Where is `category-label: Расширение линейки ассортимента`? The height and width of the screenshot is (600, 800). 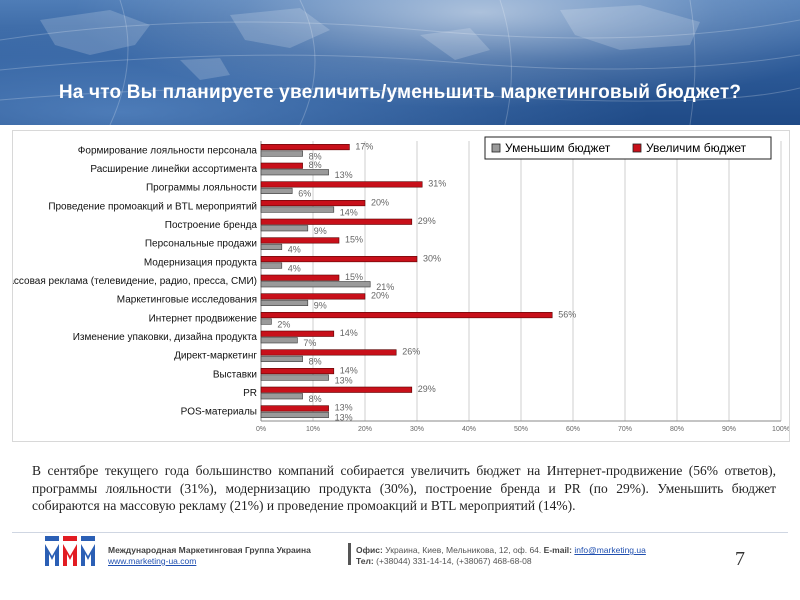
category-label: Расширение линейки ассортимента is located at coordinates (173, 169).